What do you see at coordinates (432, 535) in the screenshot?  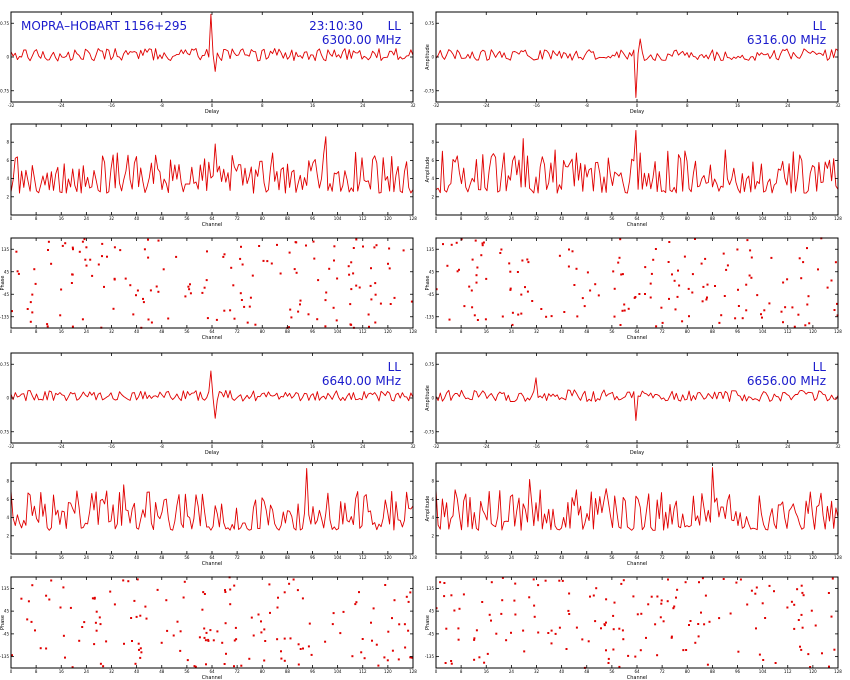 I see `y-tick-label: 2` at bounding box center [432, 535].